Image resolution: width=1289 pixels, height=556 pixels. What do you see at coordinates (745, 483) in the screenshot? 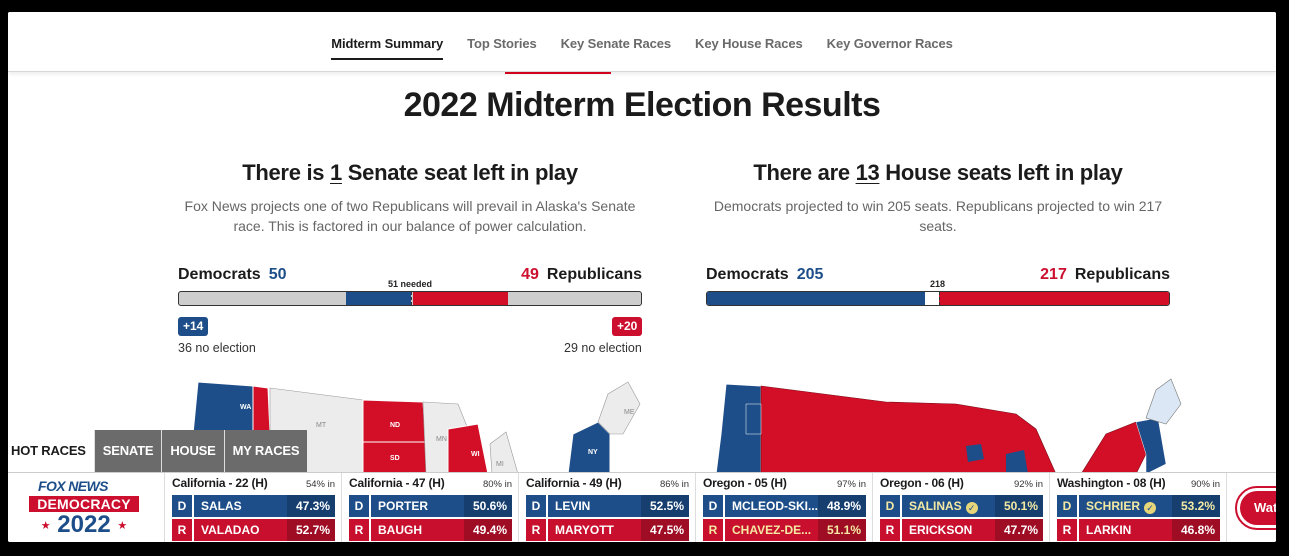
I see `race-name: Oregon - 05 (H)` at bounding box center [745, 483].